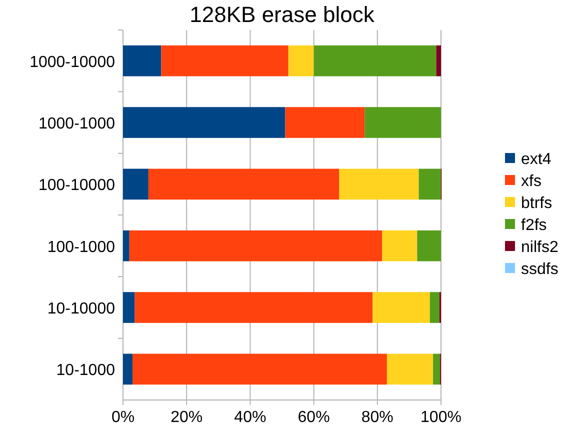  Describe the element at coordinates (250, 417) in the screenshot. I see `x-tick-label: 40%` at that location.